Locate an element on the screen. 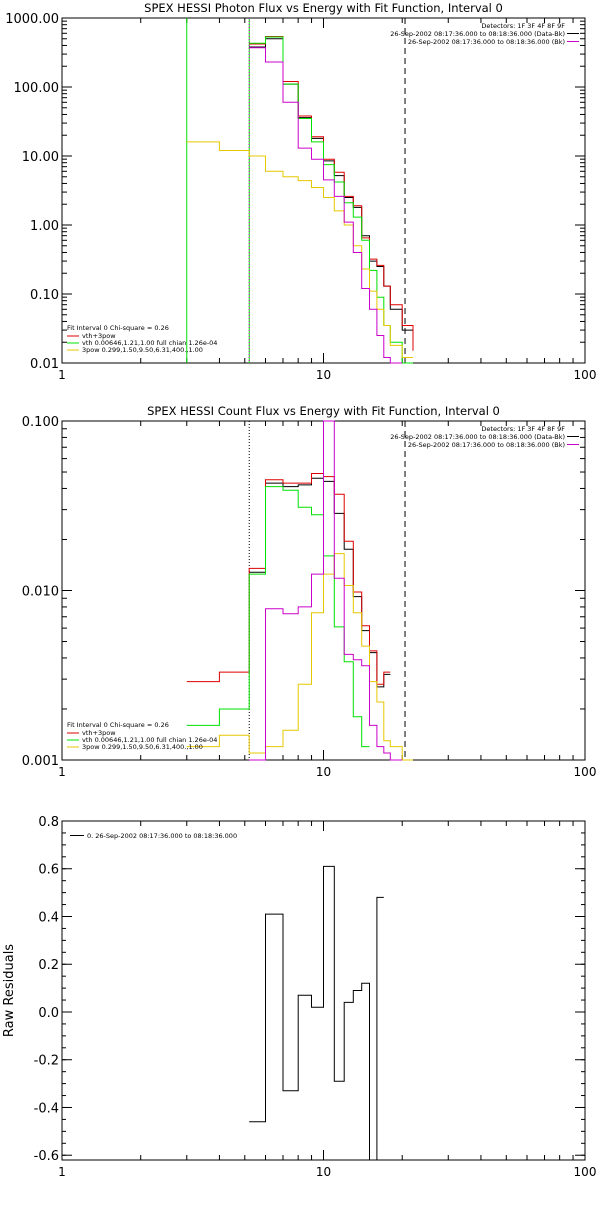 The width and height of the screenshot is (600, 1205). y-axis-label: Raw Residuals is located at coordinates (9, 990).